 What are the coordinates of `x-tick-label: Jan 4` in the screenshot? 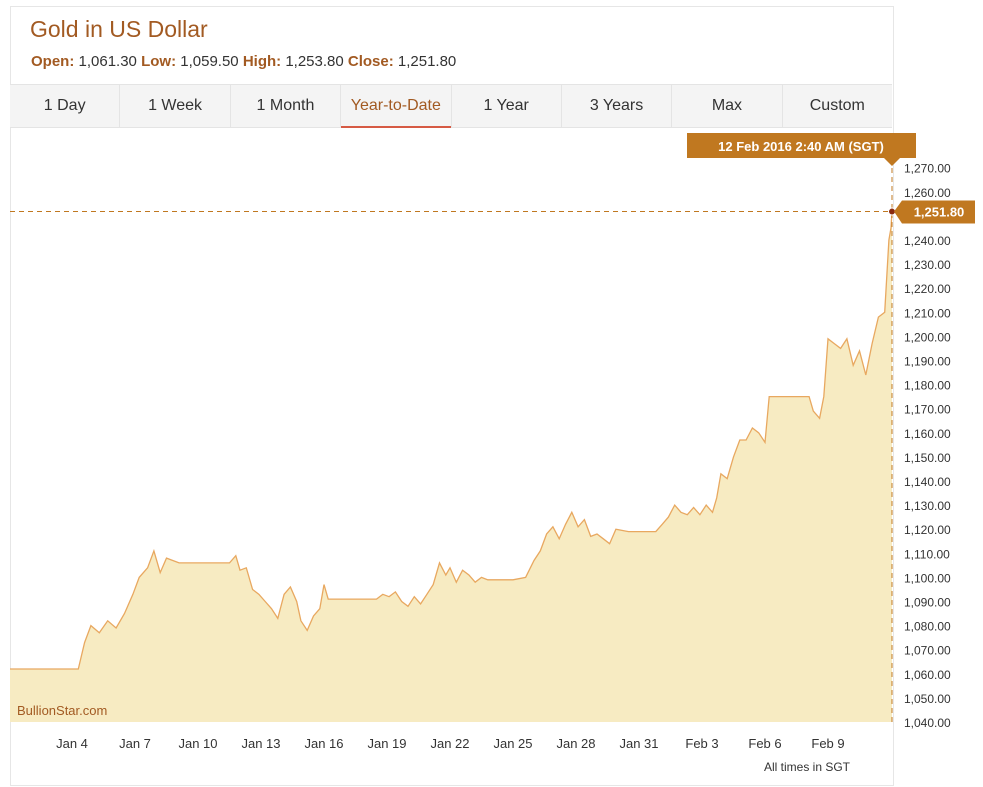 It's located at (72, 743).